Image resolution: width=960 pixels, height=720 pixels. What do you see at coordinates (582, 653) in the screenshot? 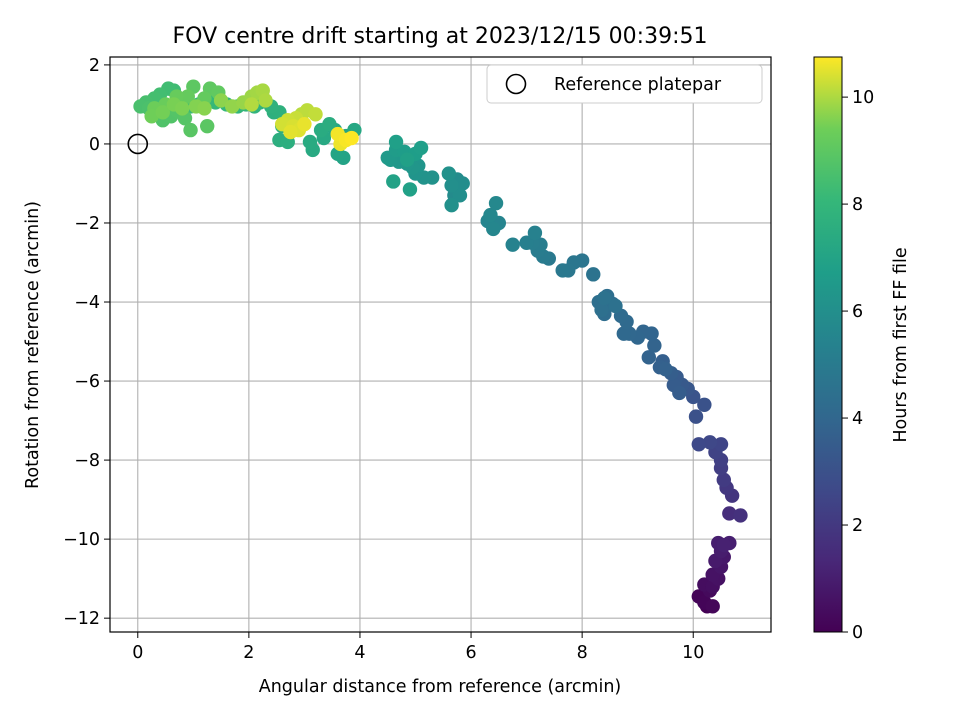
I see `x-tick-label: 8` at bounding box center [582, 653].